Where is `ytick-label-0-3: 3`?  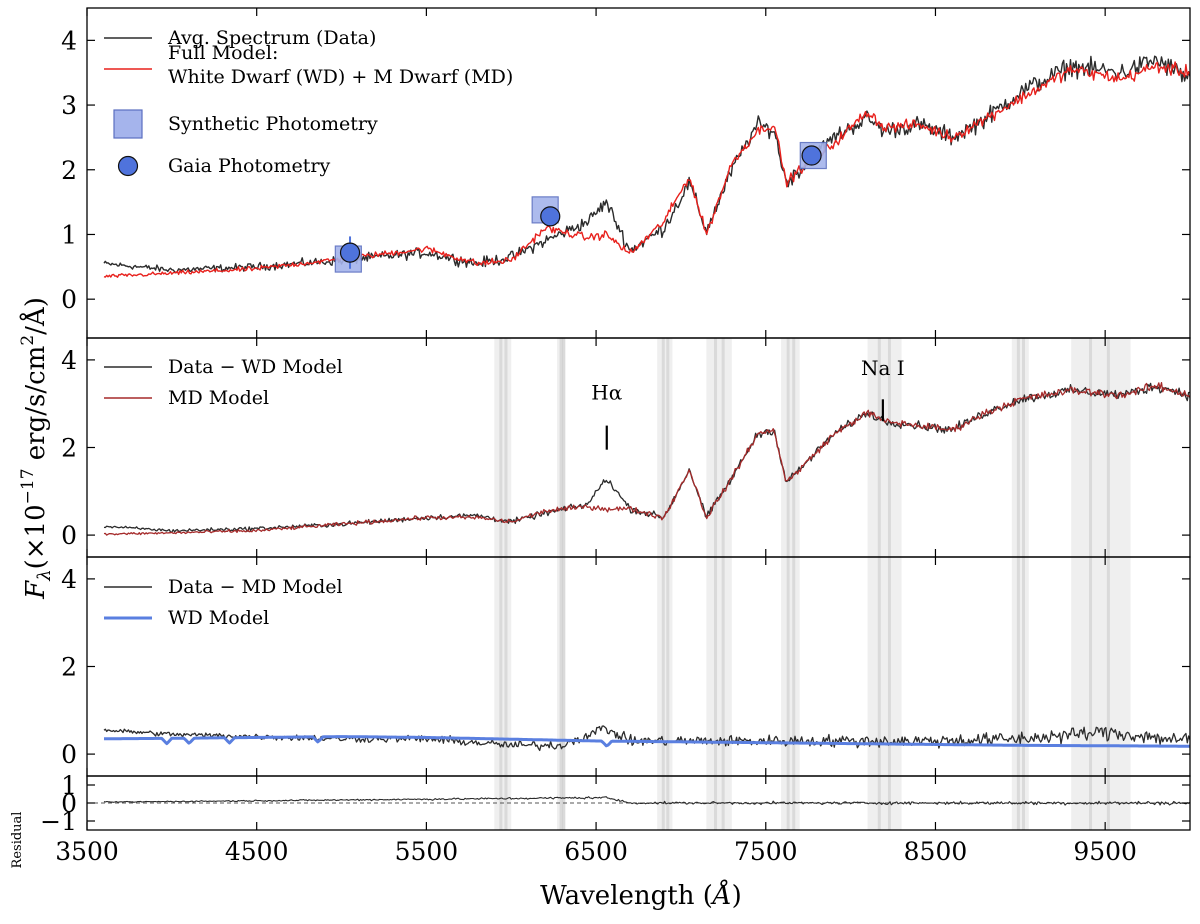
ytick-label-0-3: 3 is located at coordinates (69, 105).